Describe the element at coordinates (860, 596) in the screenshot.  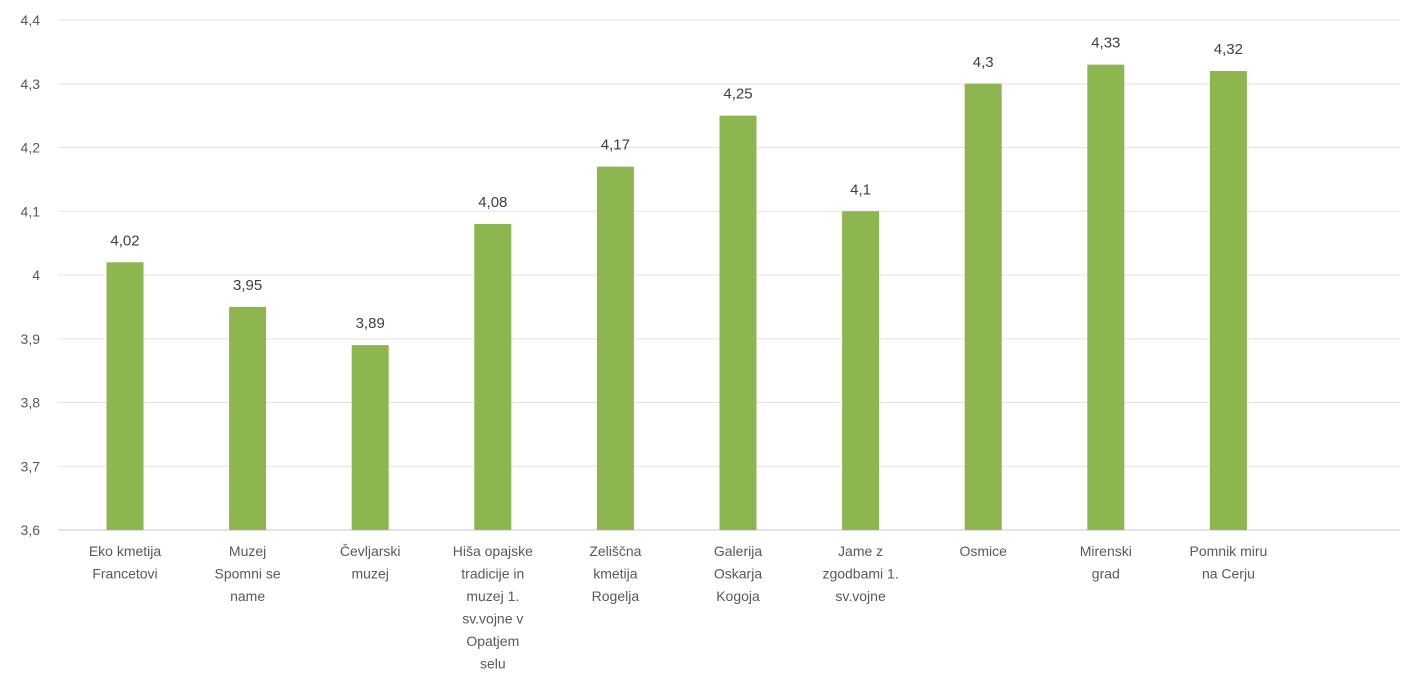
I see `category-label-line: sv.vojne` at that location.